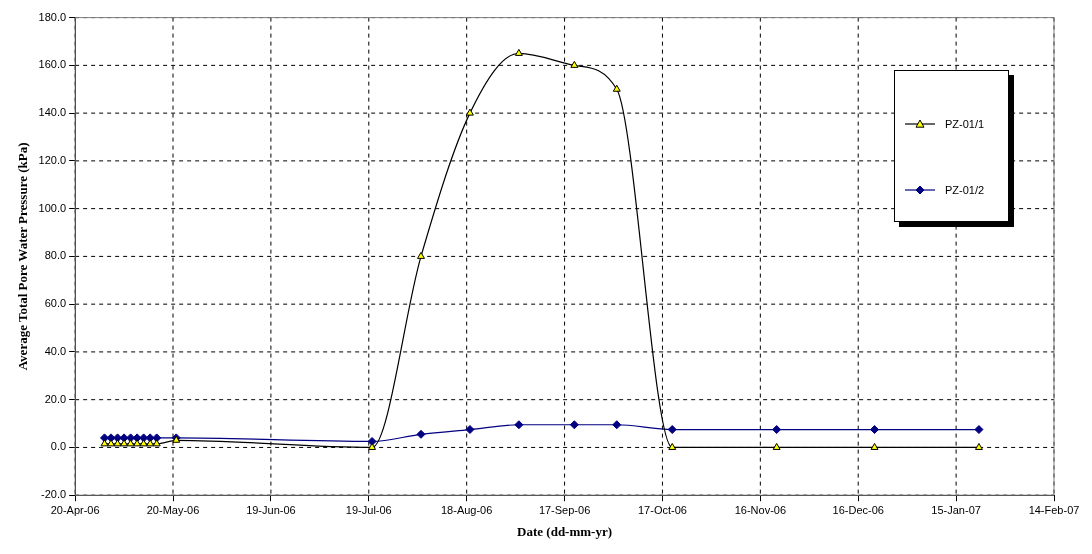  I want to click on y-axis-title: Average Total Pore Water Pressure (kPa), so click(23, 256).